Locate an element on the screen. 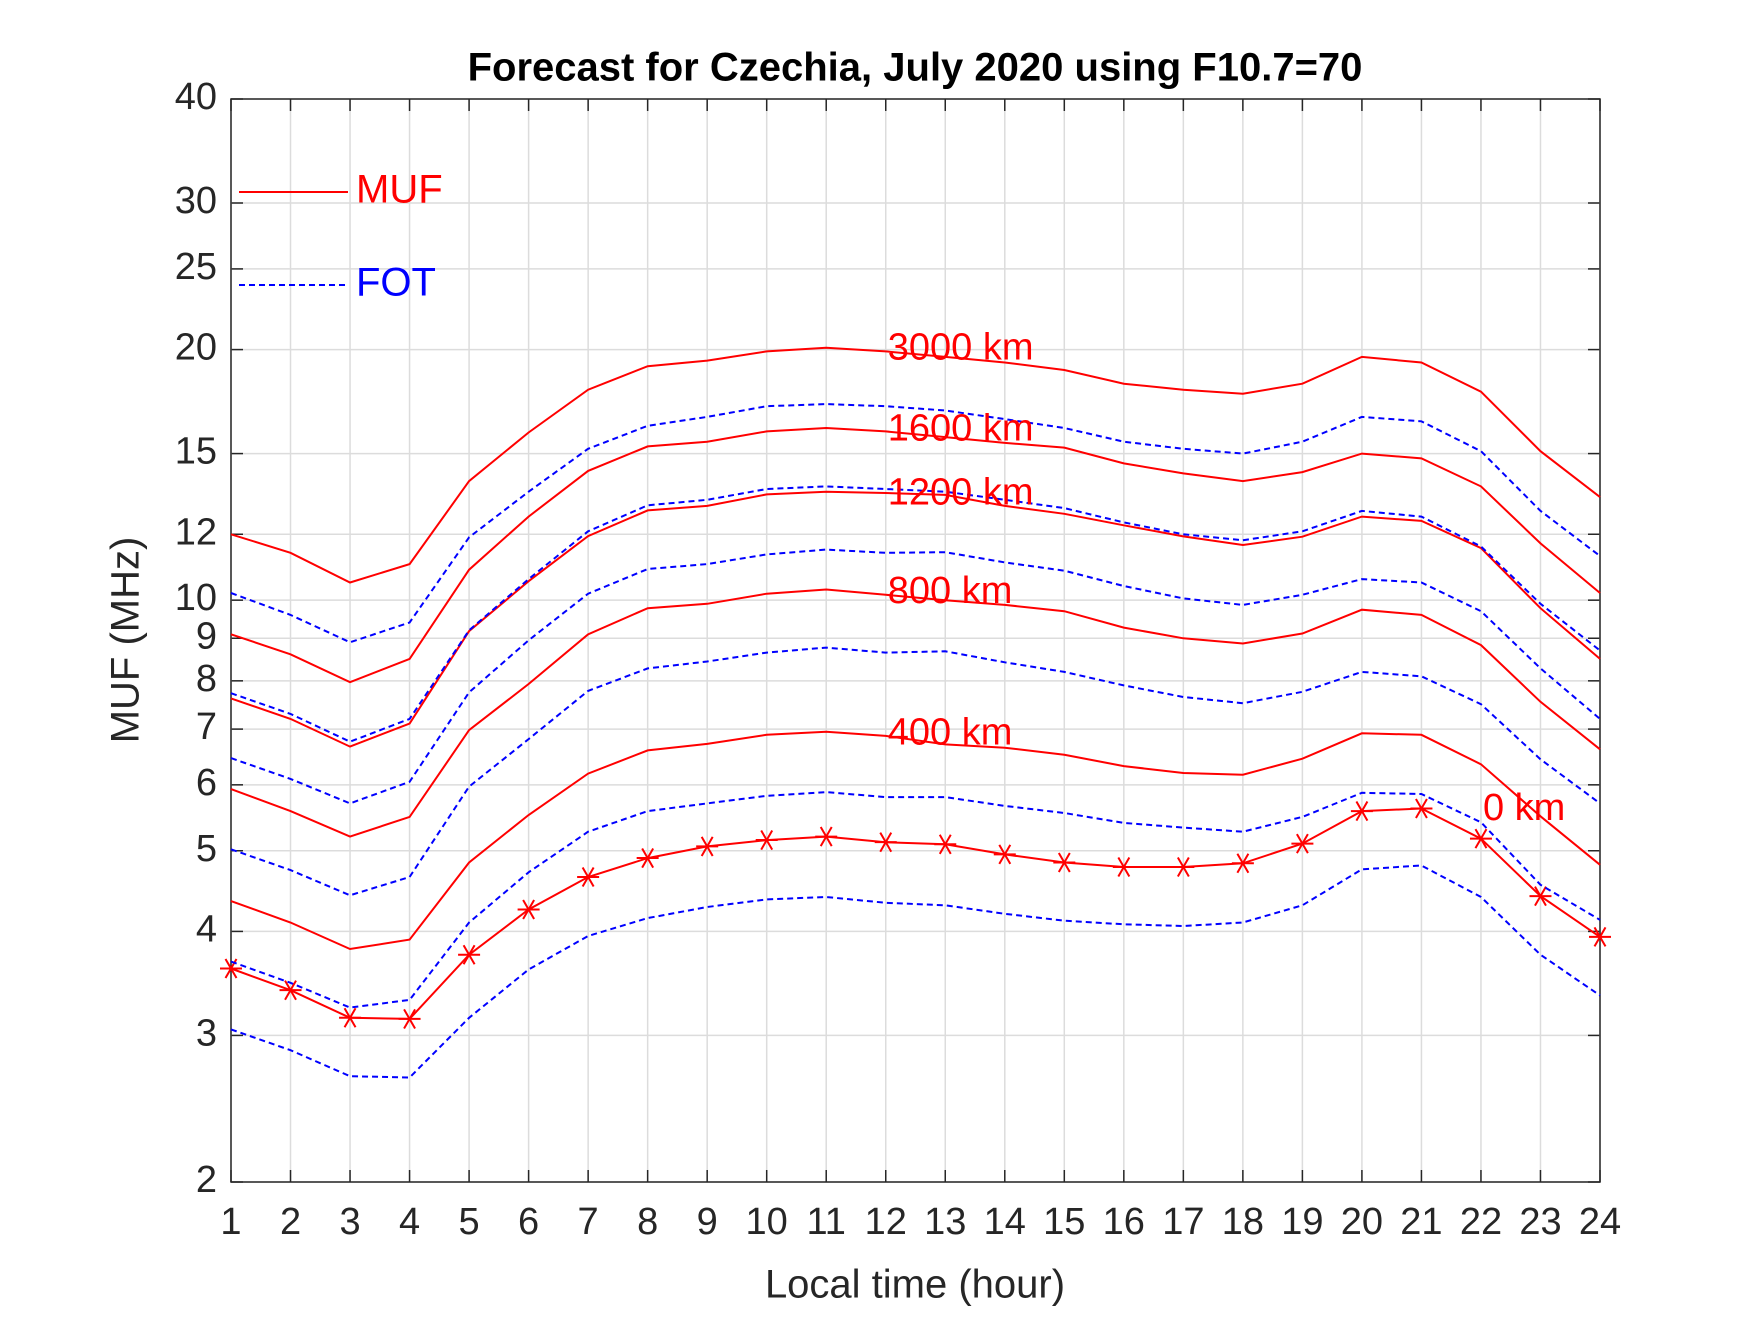 The image size is (1750, 1318). legend-label: FOT is located at coordinates (396, 283).